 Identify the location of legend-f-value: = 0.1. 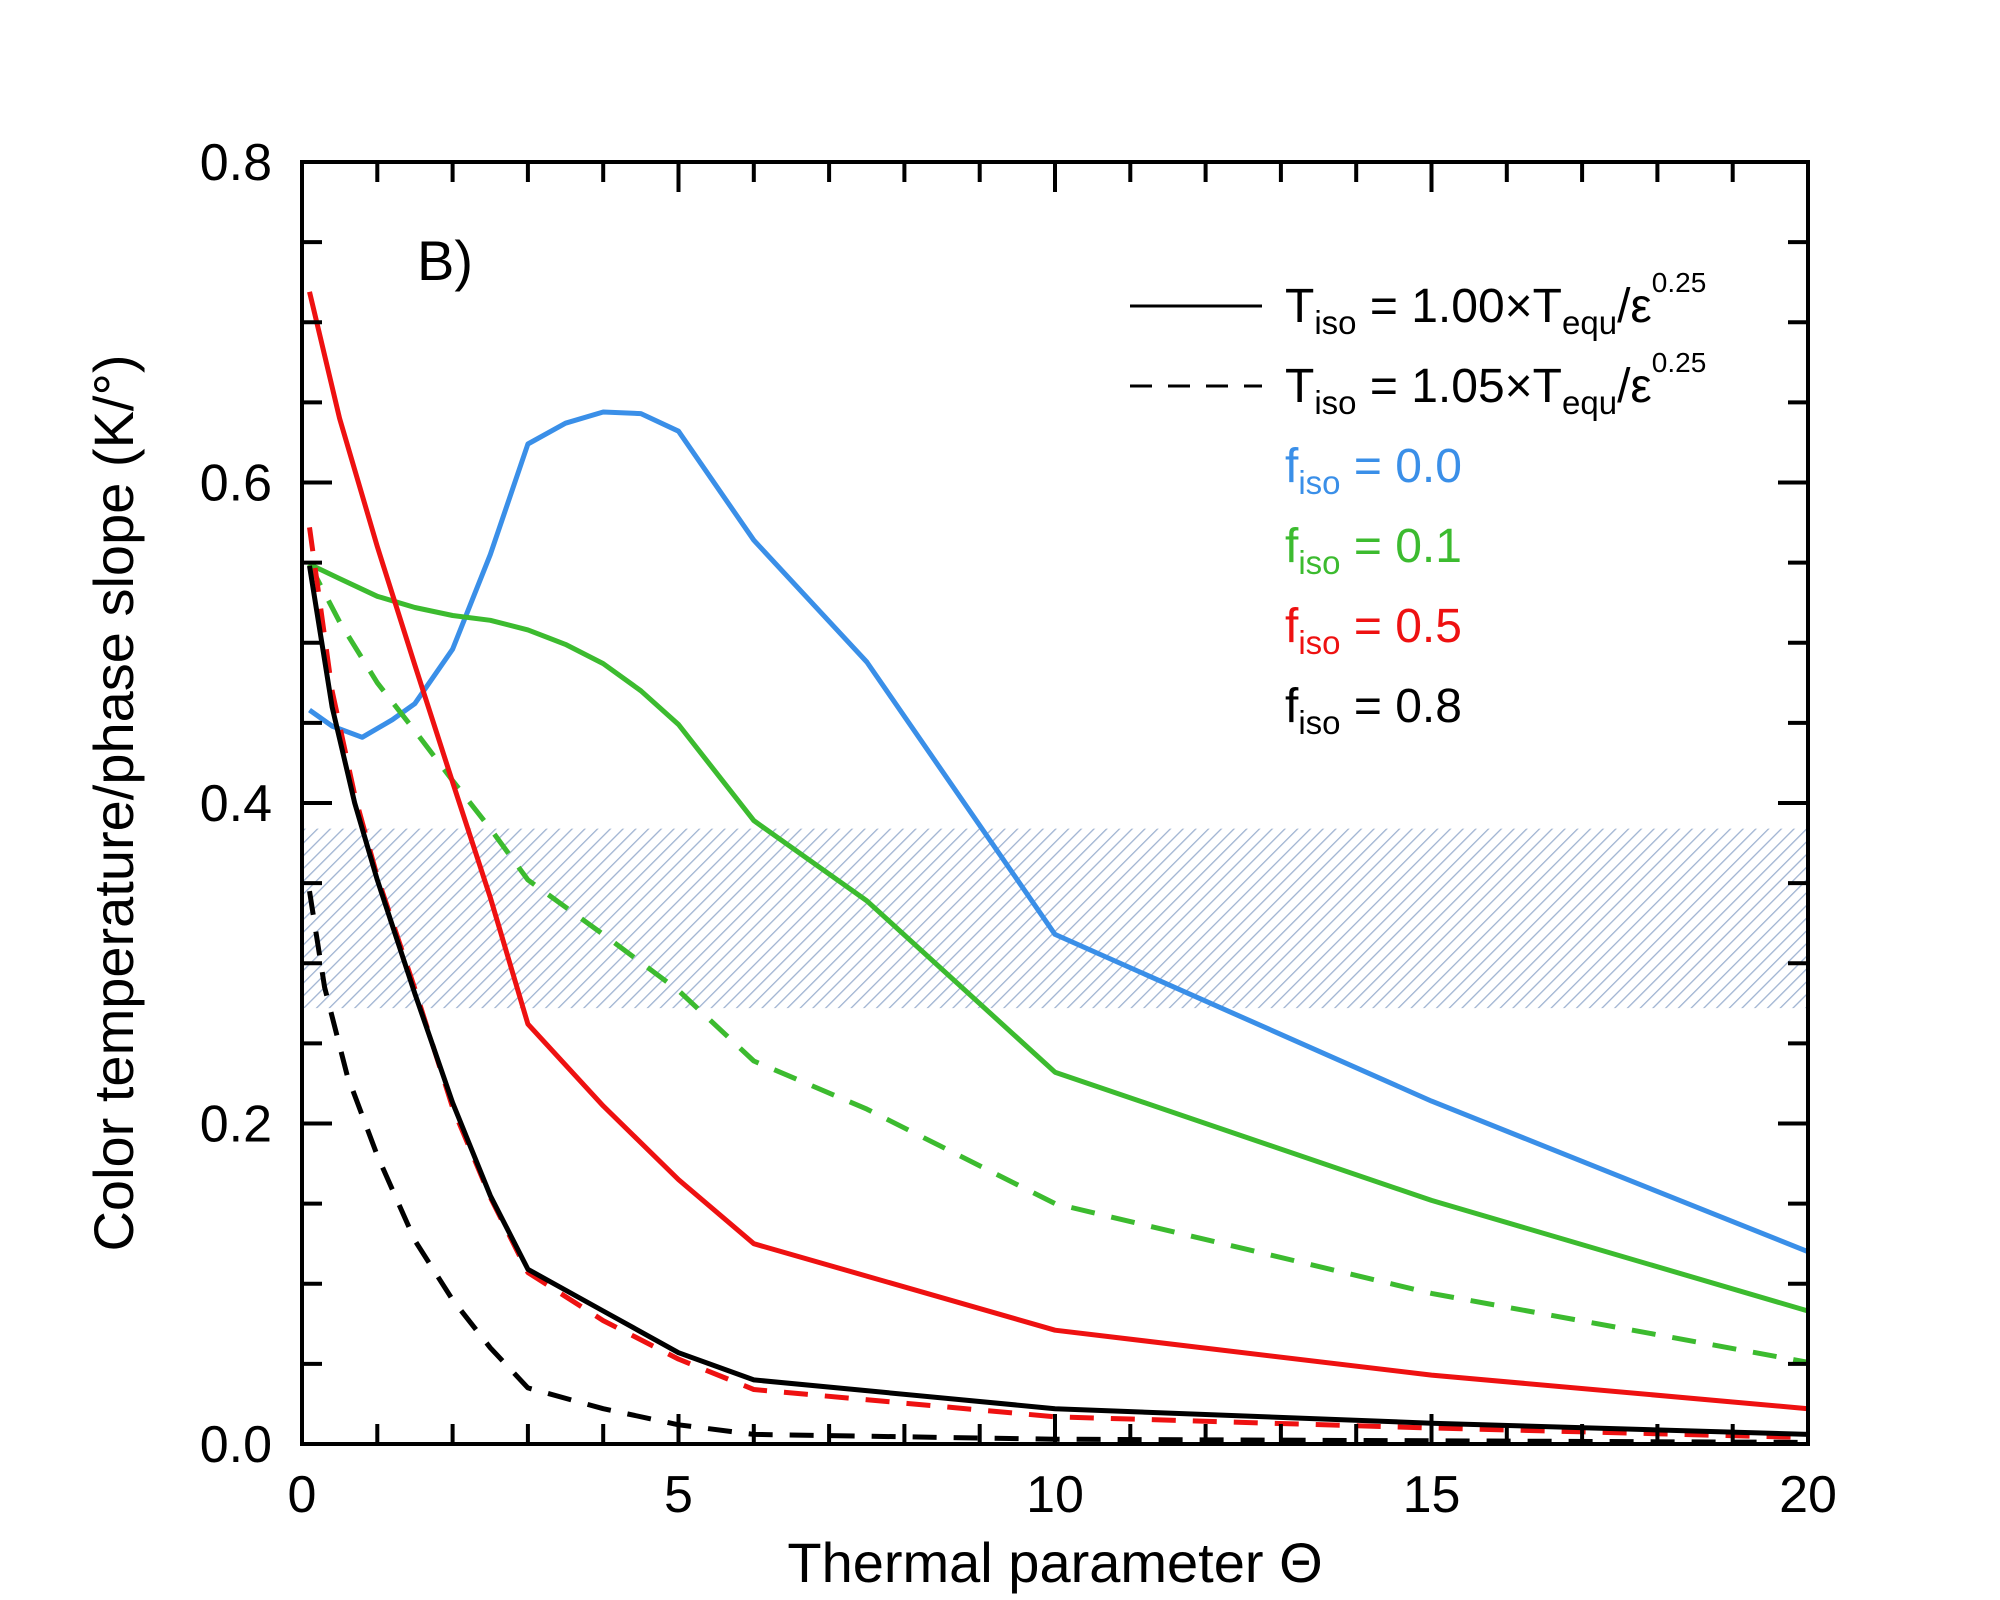
(1401, 546).